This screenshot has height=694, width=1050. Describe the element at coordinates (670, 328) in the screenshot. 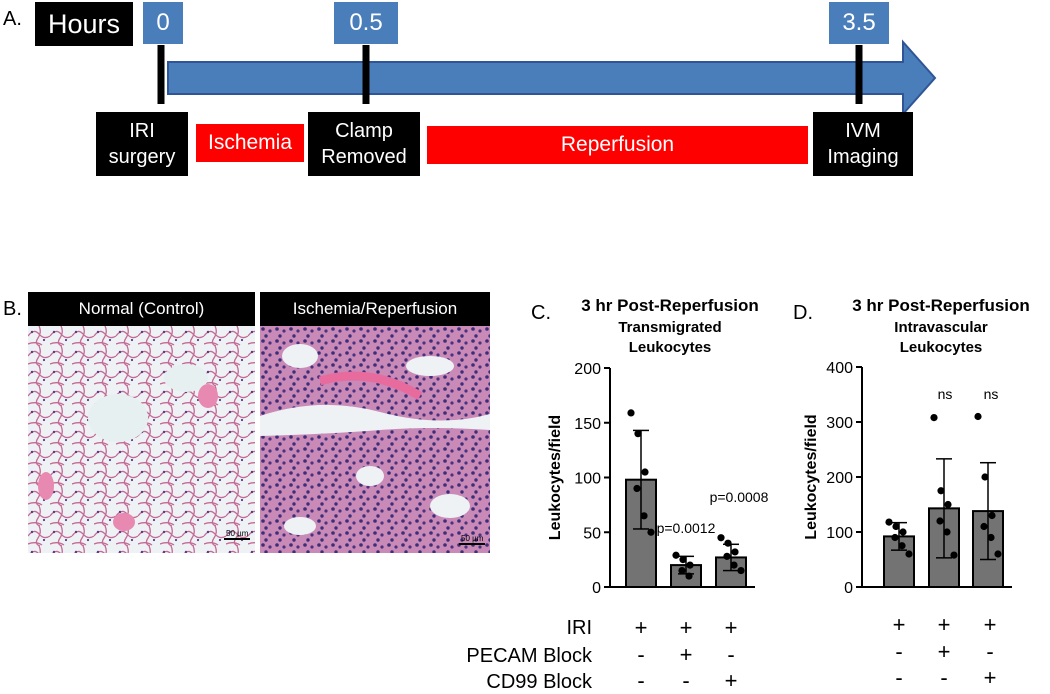

I see `chart-c-subtitle-1: Transmigrated` at that location.